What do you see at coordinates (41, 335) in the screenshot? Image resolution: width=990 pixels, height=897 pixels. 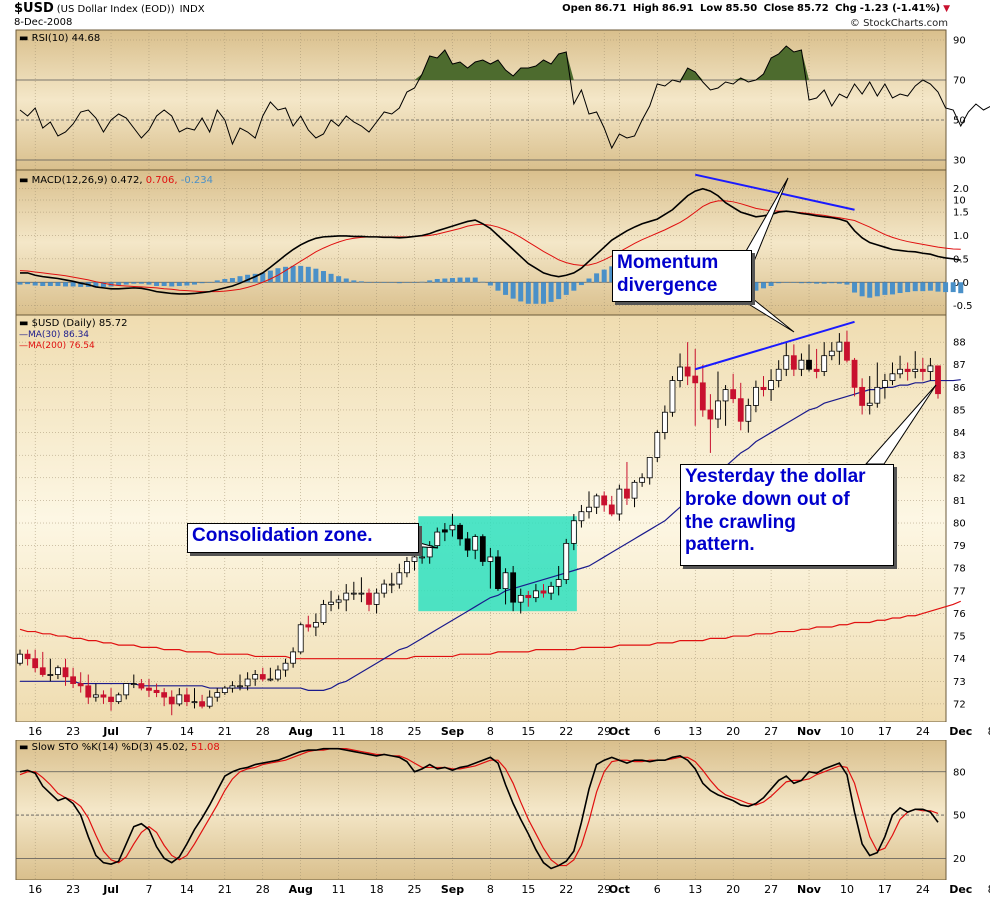 I see `ma30-legend-label: —MA(30)` at bounding box center [41, 335].